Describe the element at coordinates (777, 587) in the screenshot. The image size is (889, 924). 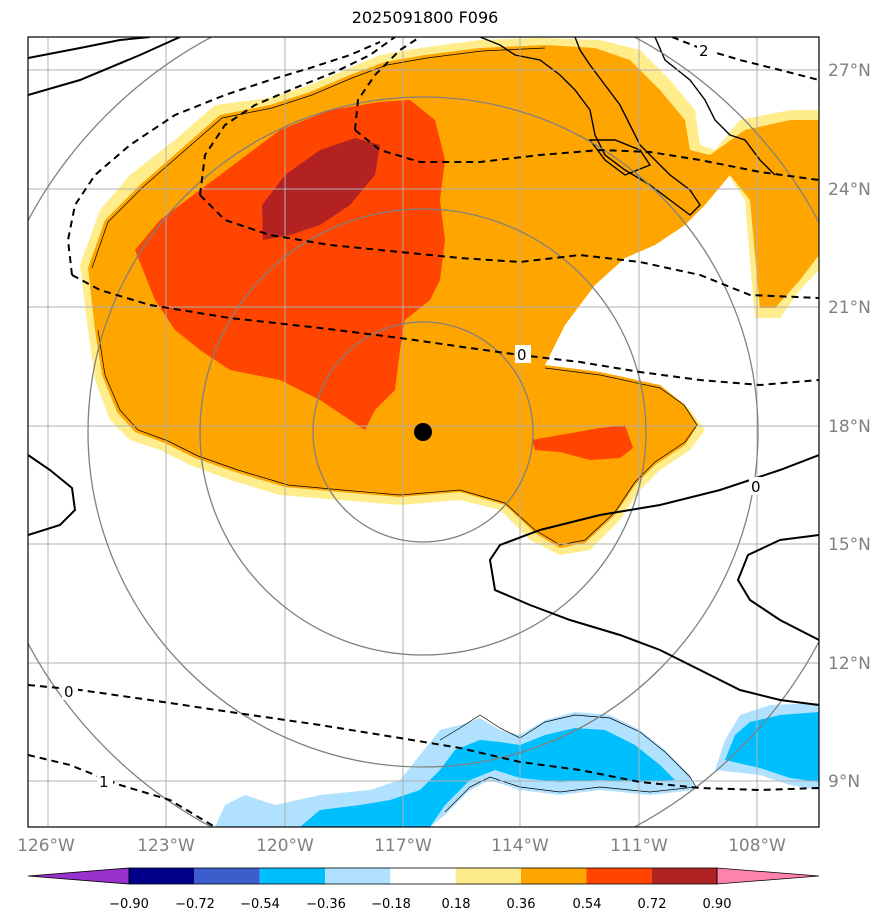
I see `solid-contour-east` at that location.